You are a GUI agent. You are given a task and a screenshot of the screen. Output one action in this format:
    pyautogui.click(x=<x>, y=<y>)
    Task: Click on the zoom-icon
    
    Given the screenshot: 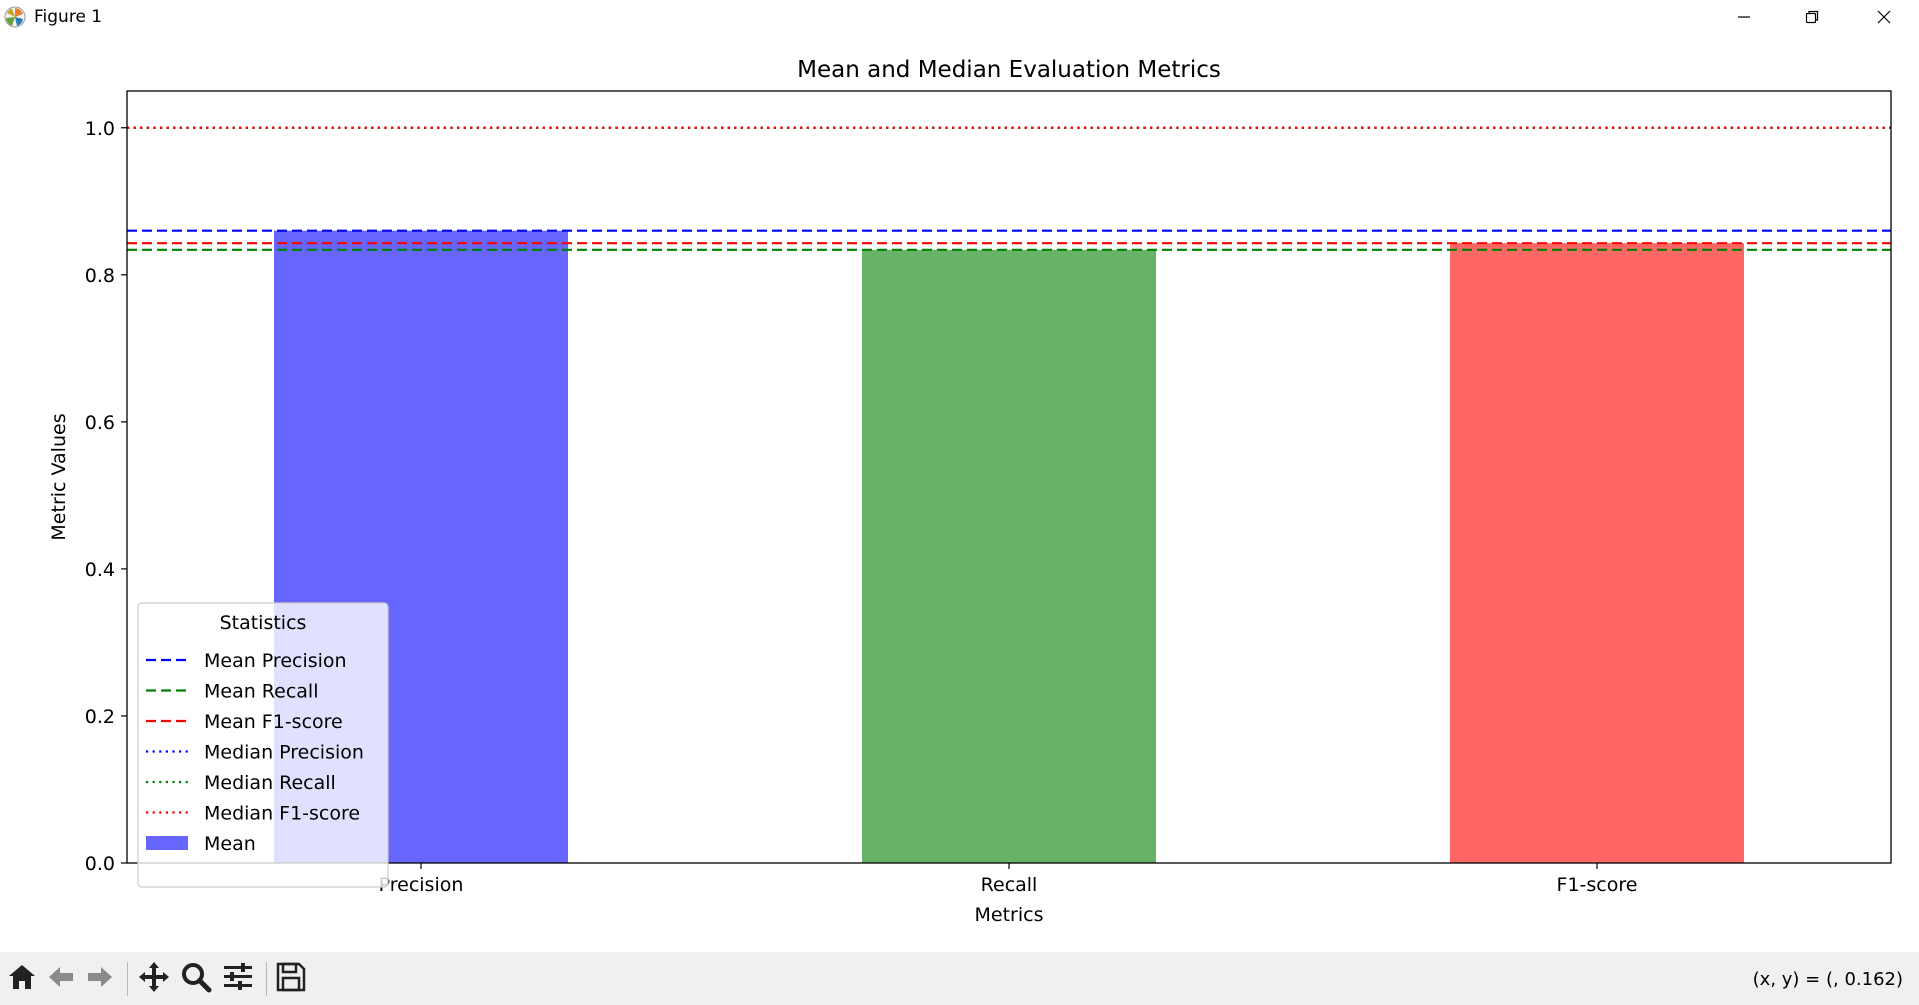 What is the action you would take?
    pyautogui.click(x=196, y=979)
    